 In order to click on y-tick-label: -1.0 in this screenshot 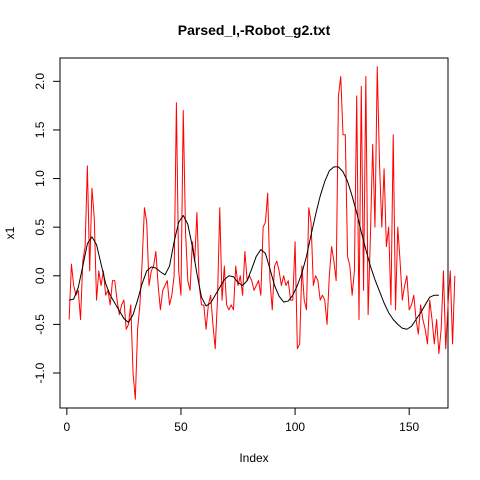, I will do `click(40, 372)`.